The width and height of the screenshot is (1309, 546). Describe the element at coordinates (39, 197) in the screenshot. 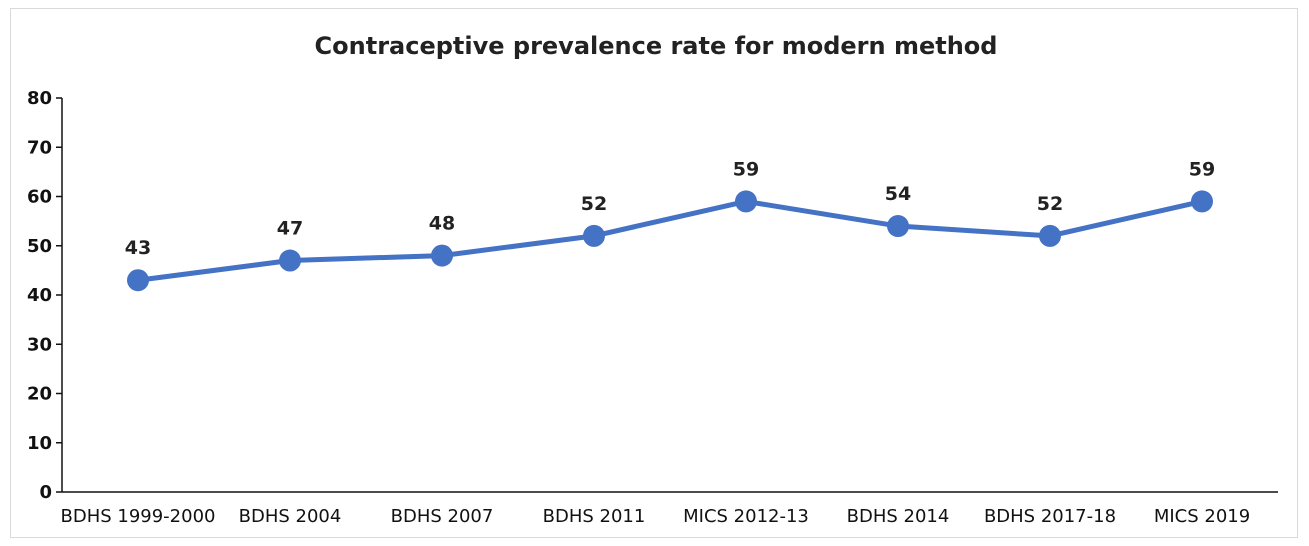

I see `y-tick-label: 60` at that location.